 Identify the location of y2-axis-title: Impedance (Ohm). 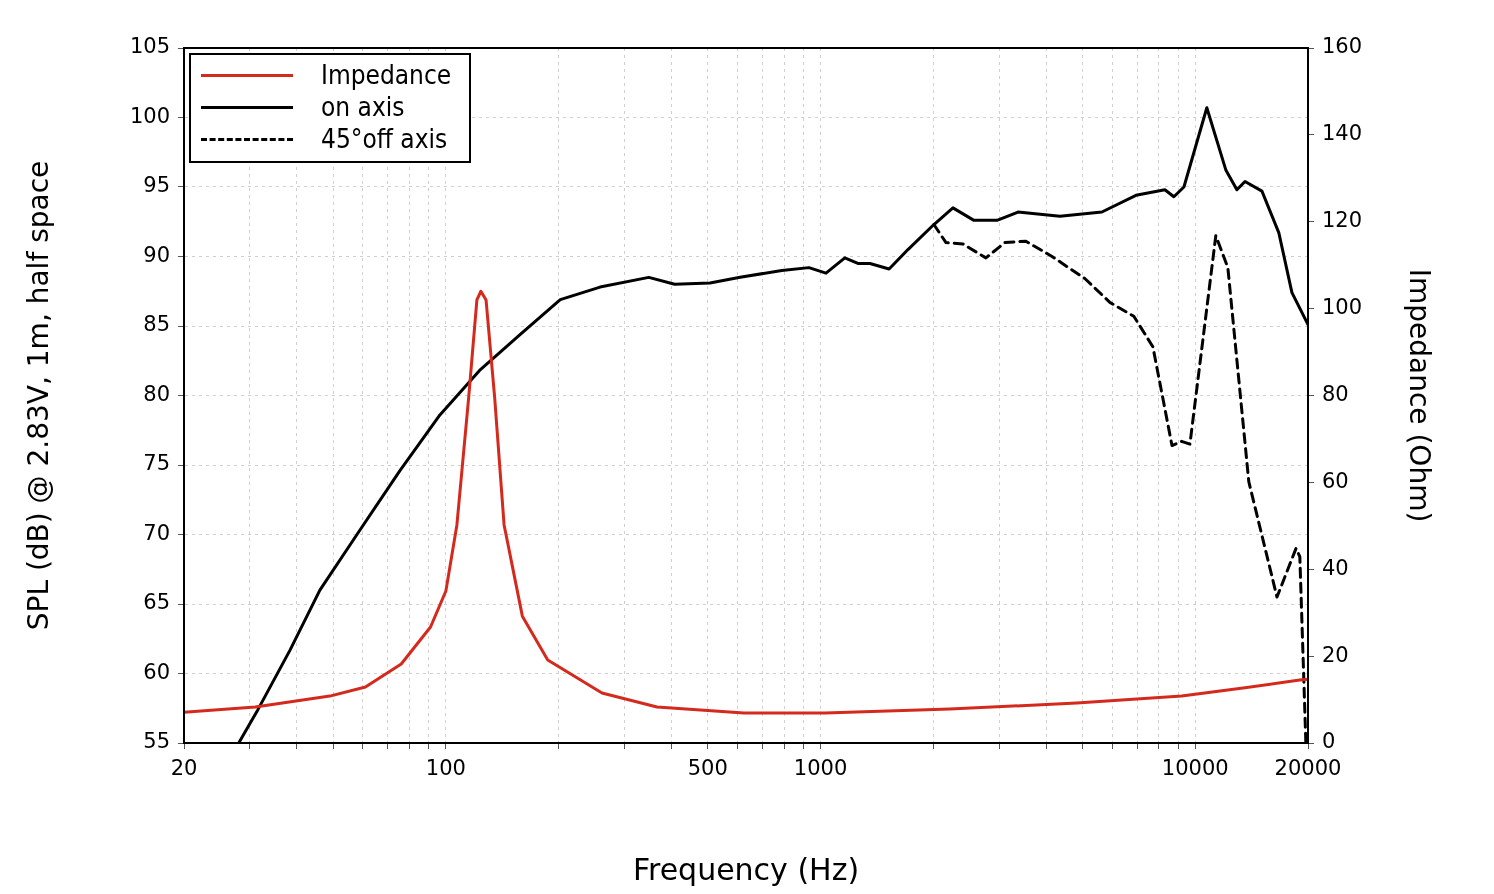
(1419, 395).